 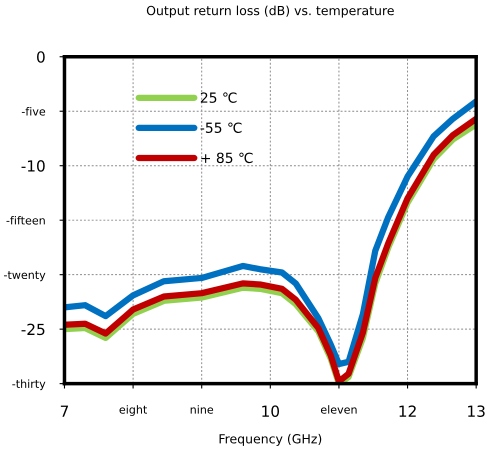 I want to click on x-tick-label: eleven, so click(x=338, y=409).